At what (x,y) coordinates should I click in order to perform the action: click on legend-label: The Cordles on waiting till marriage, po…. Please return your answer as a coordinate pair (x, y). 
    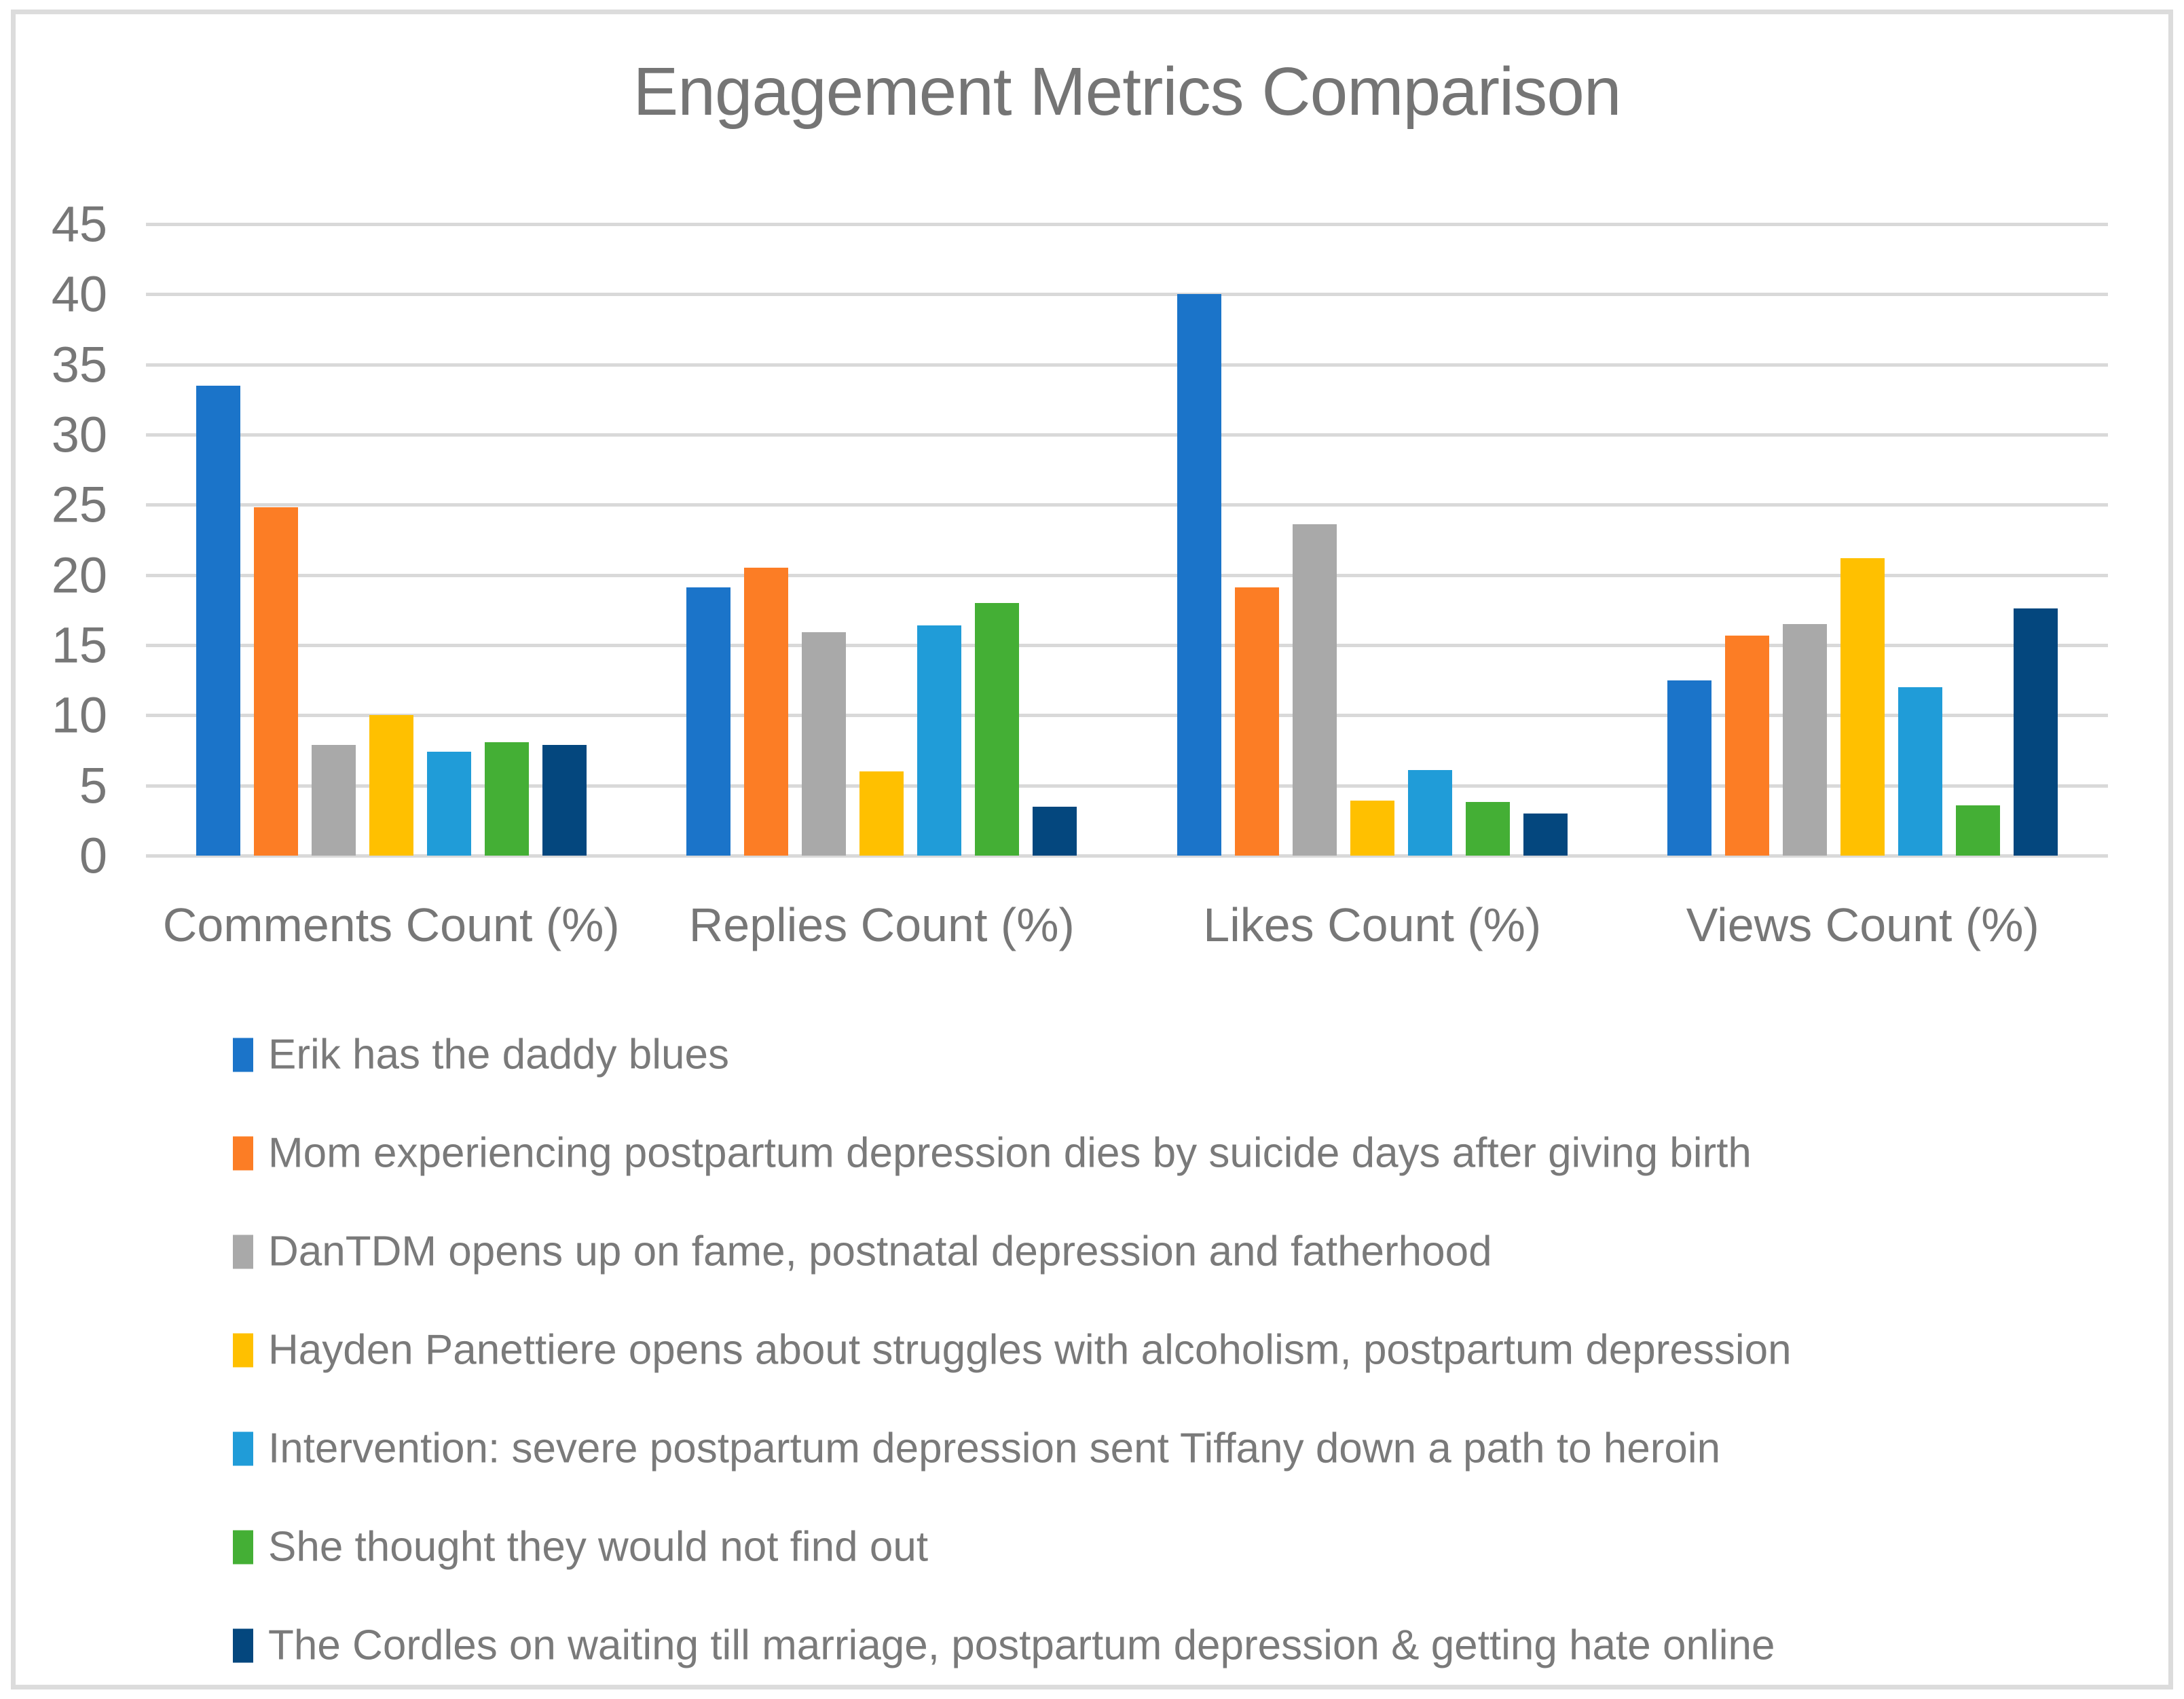
    Looking at the image, I should click on (1021, 1645).